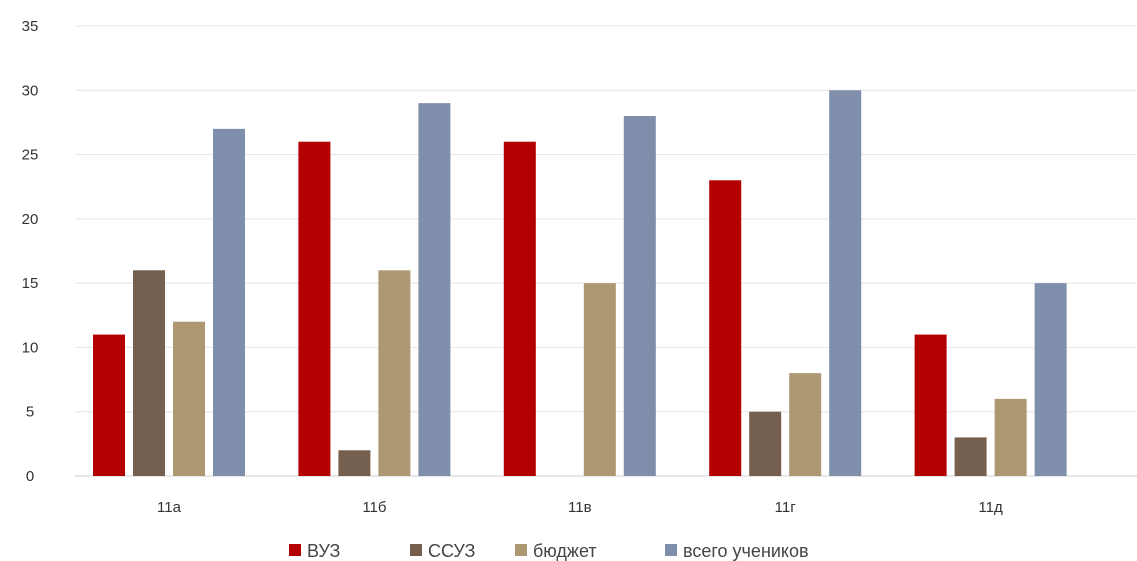  Describe the element at coordinates (30, 219) in the screenshot. I see `y-tick-label: 20` at that location.